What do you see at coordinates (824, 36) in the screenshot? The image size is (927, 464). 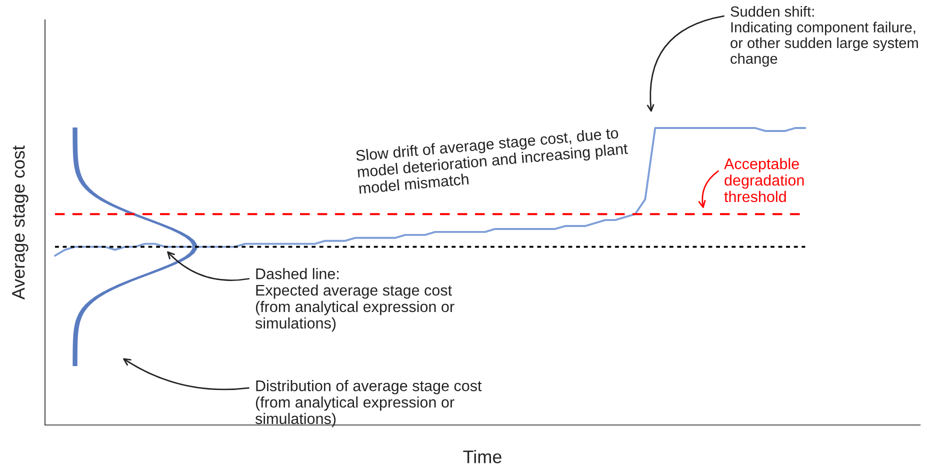 I see `text: Sudden shift: Indicating component failure, or other sudden large system change` at bounding box center [824, 36].